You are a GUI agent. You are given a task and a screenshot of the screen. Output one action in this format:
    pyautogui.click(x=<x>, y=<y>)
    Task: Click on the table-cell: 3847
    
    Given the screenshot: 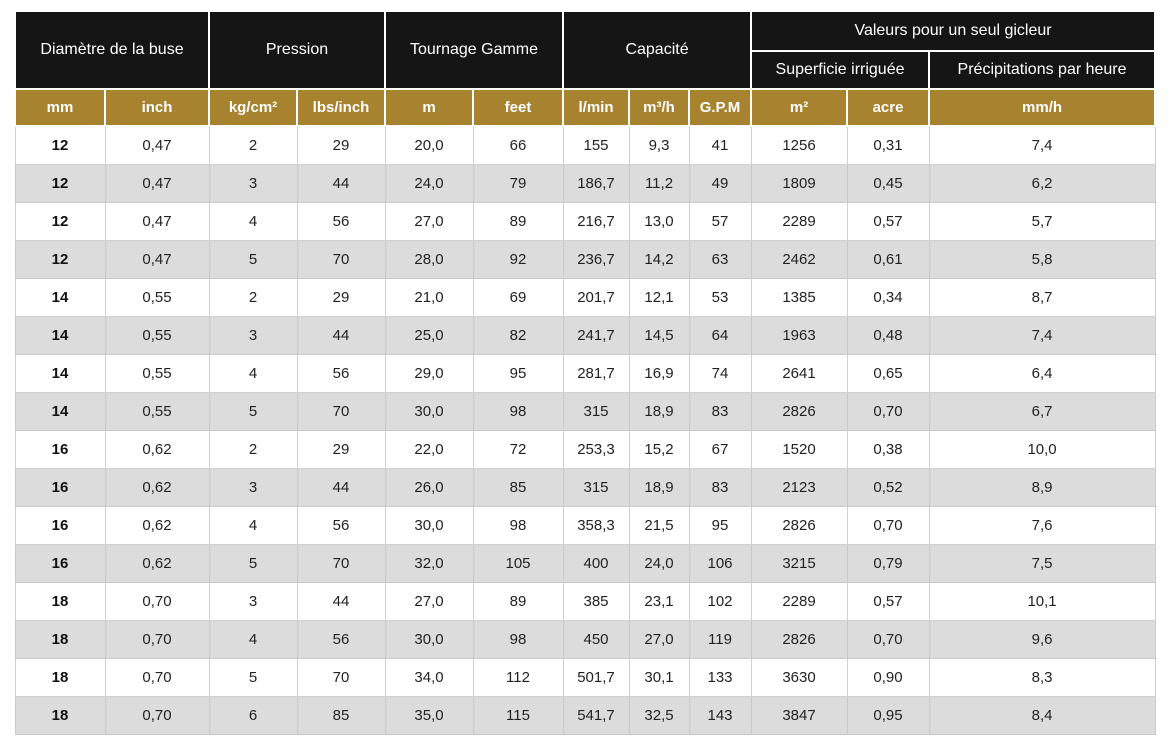 What is the action you would take?
    pyautogui.click(x=799, y=715)
    